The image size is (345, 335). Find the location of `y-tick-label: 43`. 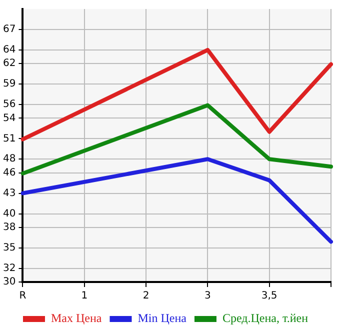

y-tick-label: 43 is located at coordinates (9, 193).